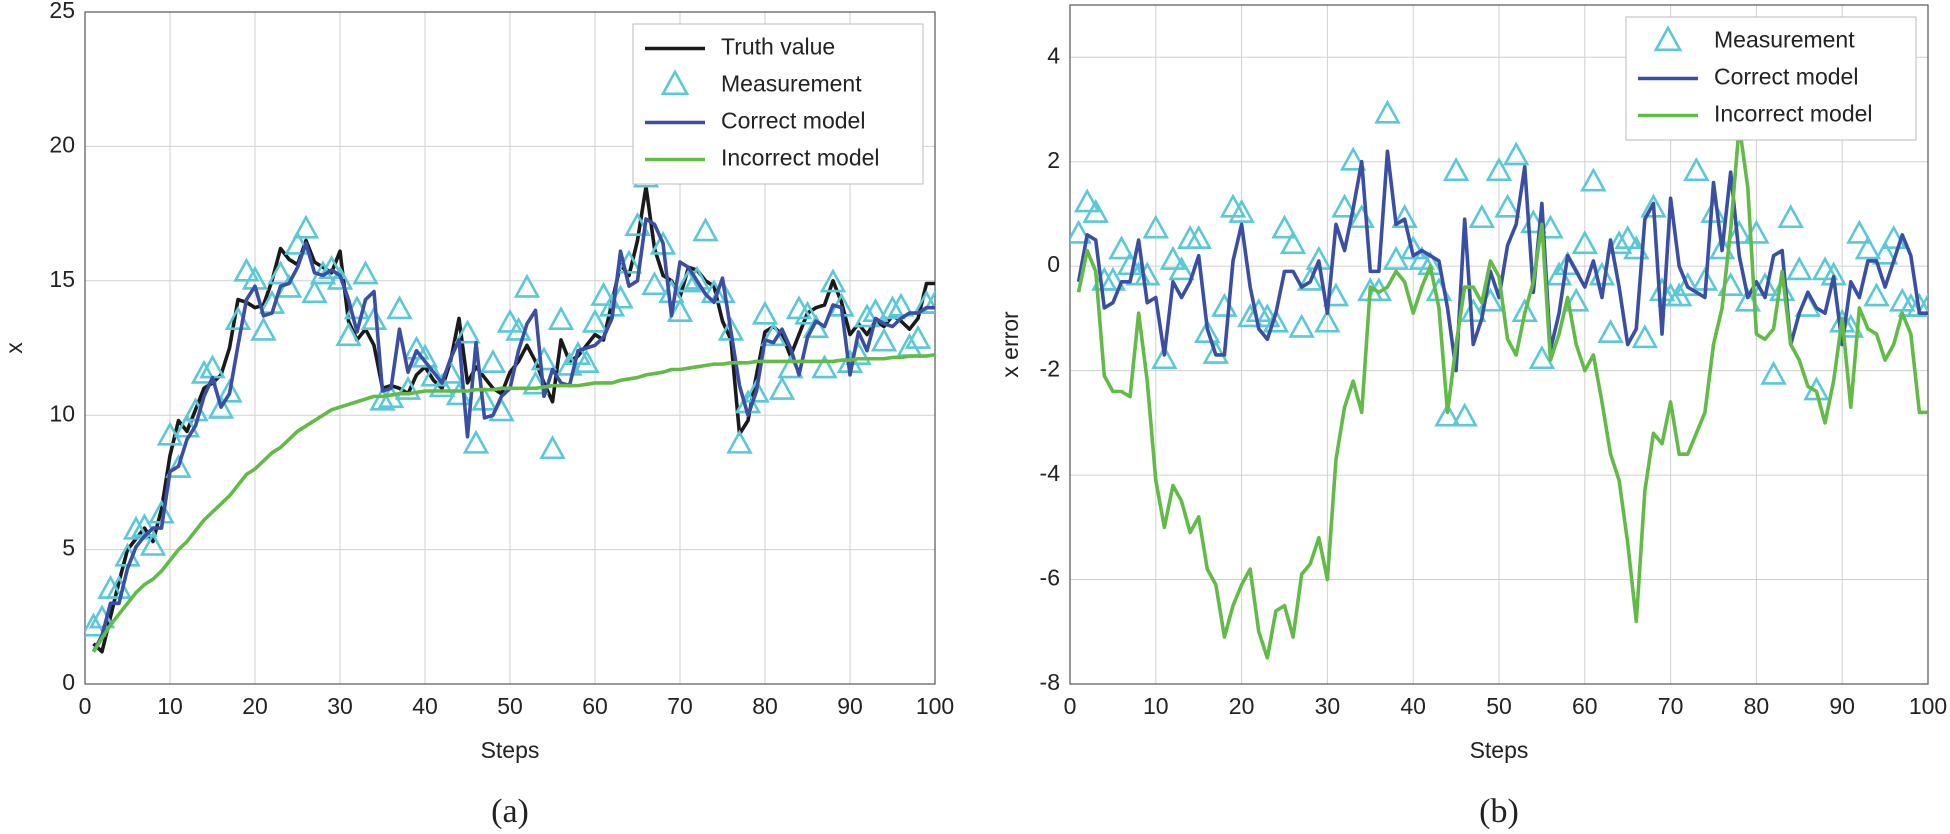 The image size is (1950, 834). Describe the element at coordinates (1053, 160) in the screenshot. I see `y-tick-label: 2` at that location.